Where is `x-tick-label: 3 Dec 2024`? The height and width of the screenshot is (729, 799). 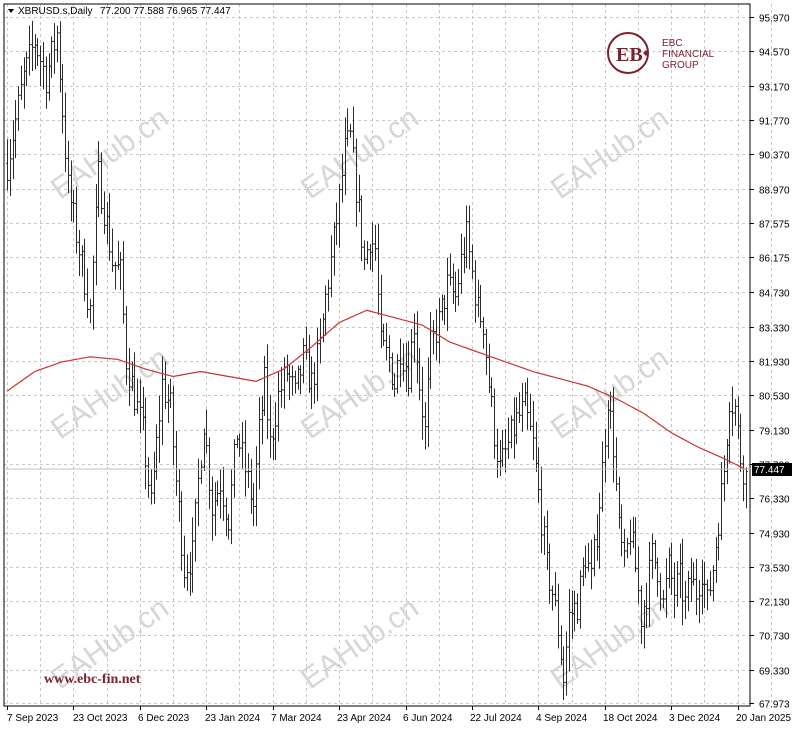 x-tick-label: 3 Dec 2024 is located at coordinates (695, 718).